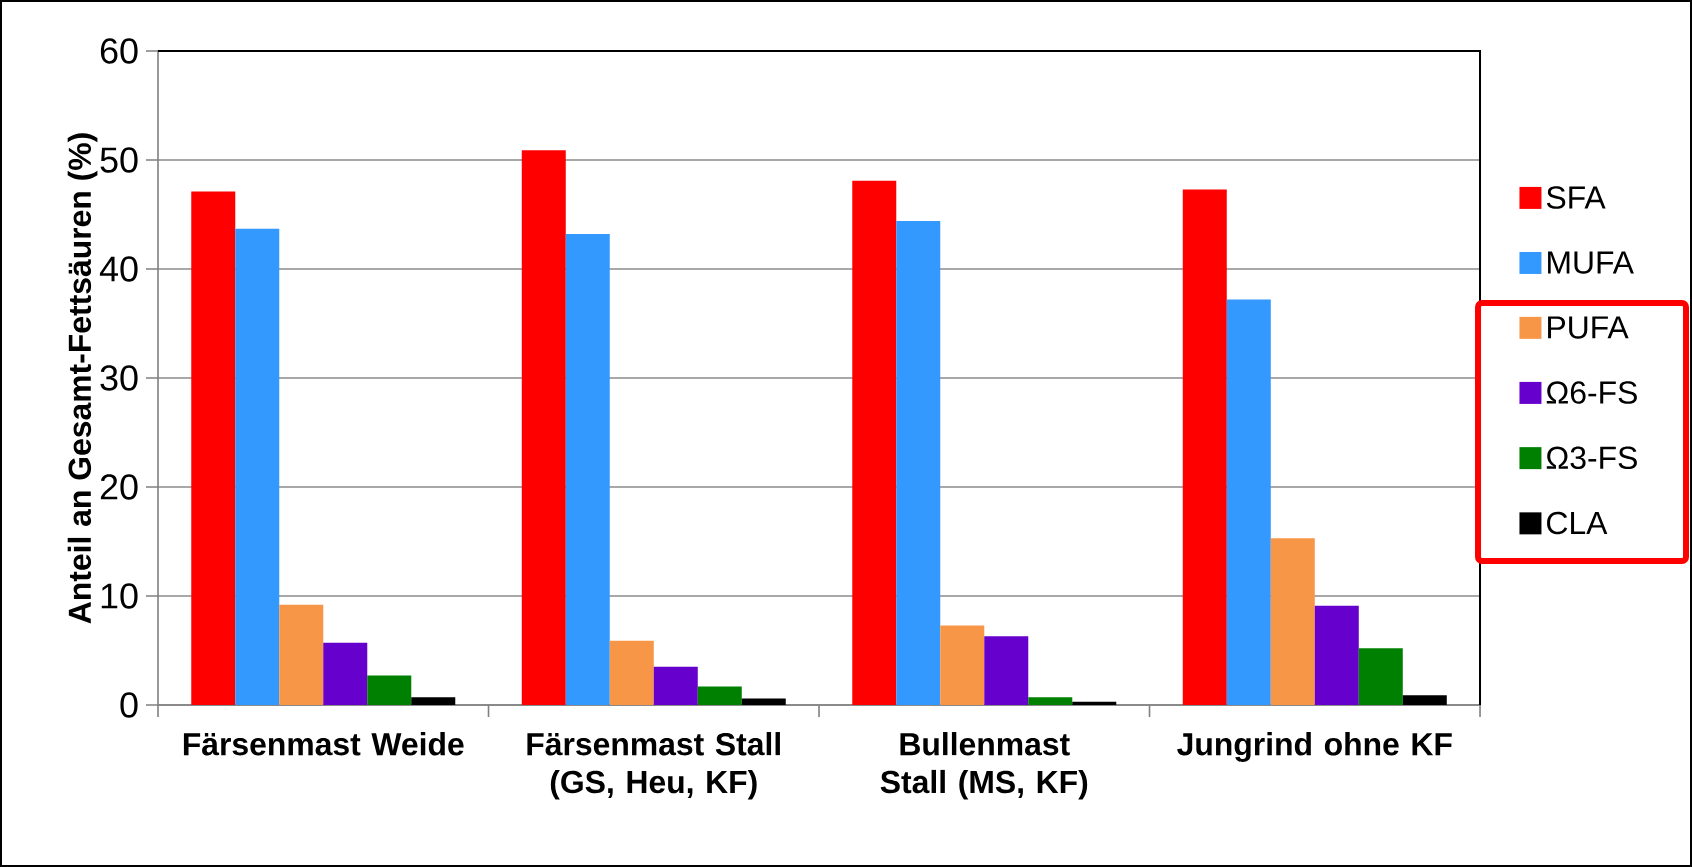 The image size is (1692, 867). What do you see at coordinates (129, 705) in the screenshot?
I see `y-tick-label: 0` at bounding box center [129, 705].